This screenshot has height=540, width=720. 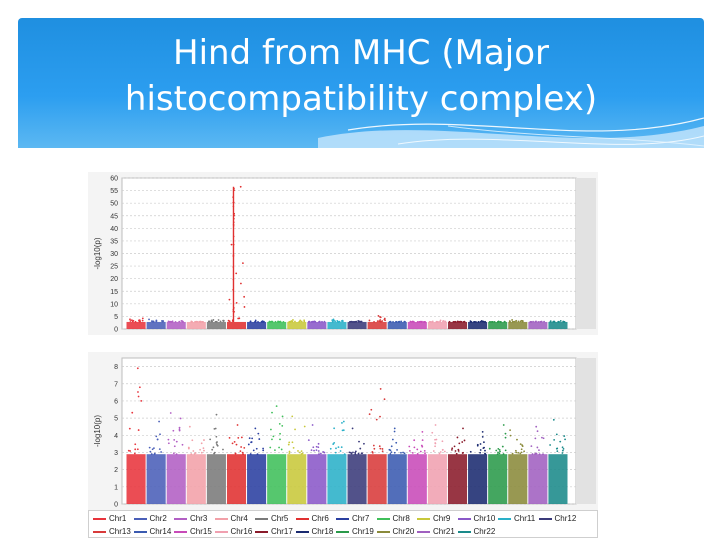 I want to click on series-chr14, so click(x=397, y=324).